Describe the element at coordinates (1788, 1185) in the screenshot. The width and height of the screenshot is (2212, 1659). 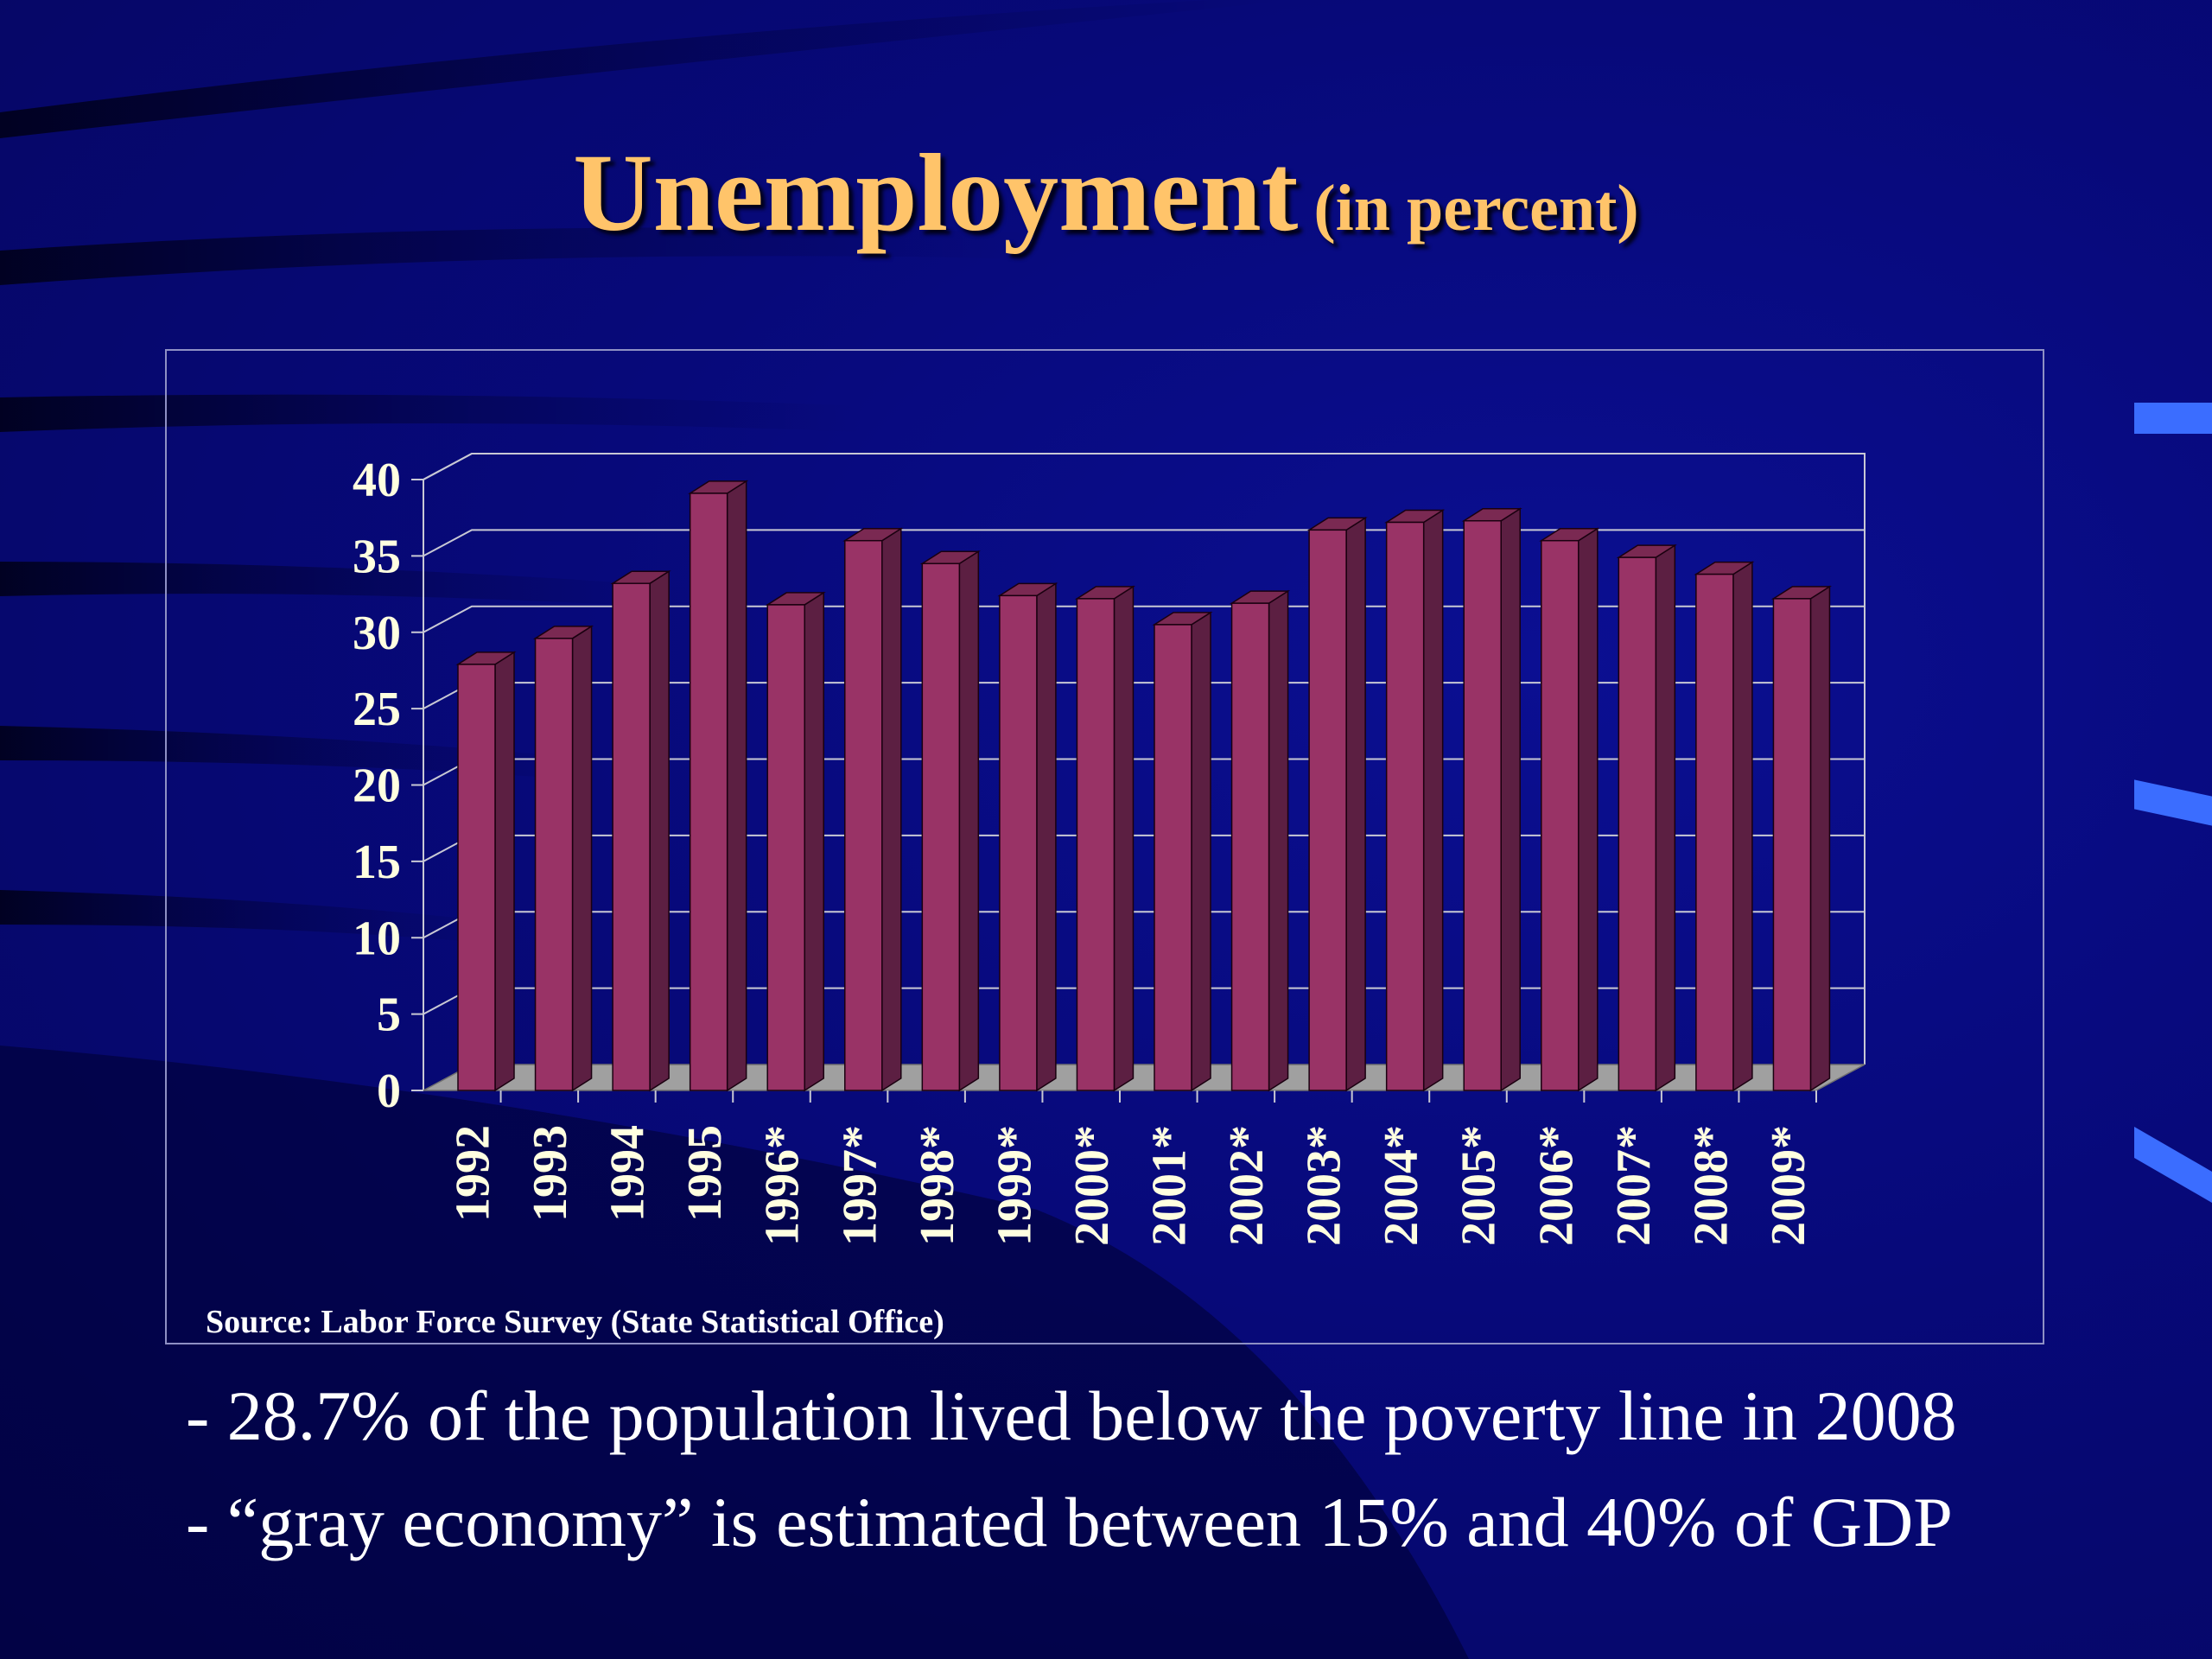
I see `x-tick-label-2009*: 2009*` at that location.